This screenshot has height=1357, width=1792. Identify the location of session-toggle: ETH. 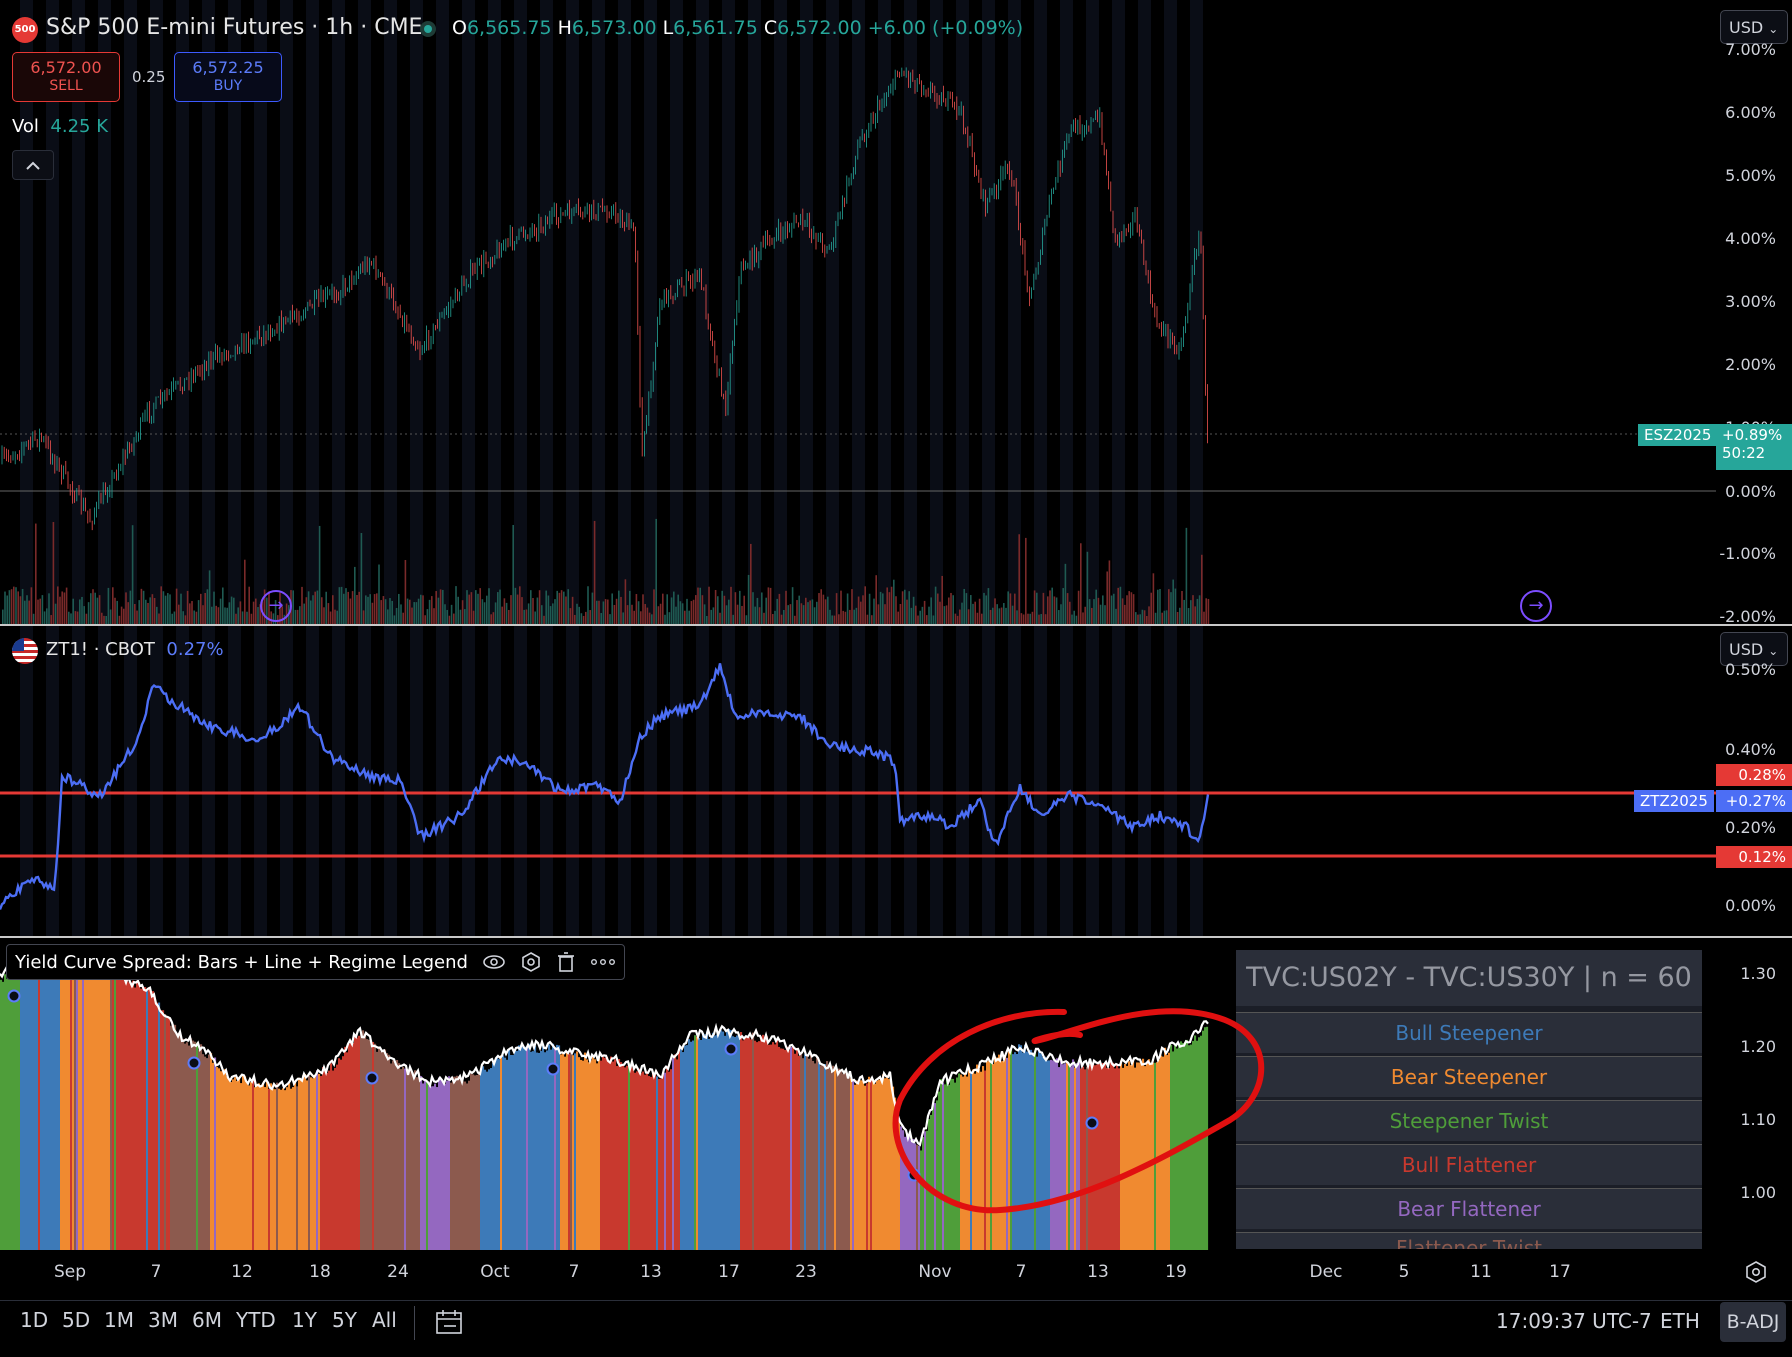
(1680, 1321).